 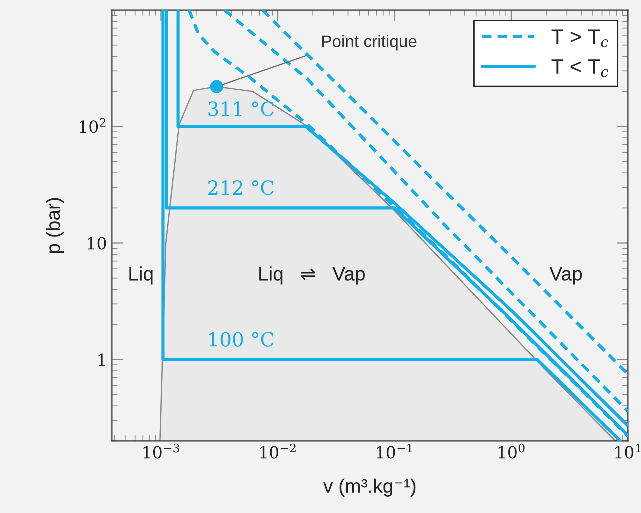 What do you see at coordinates (566, 276) in the screenshot?
I see `annotation: Vap` at bounding box center [566, 276].